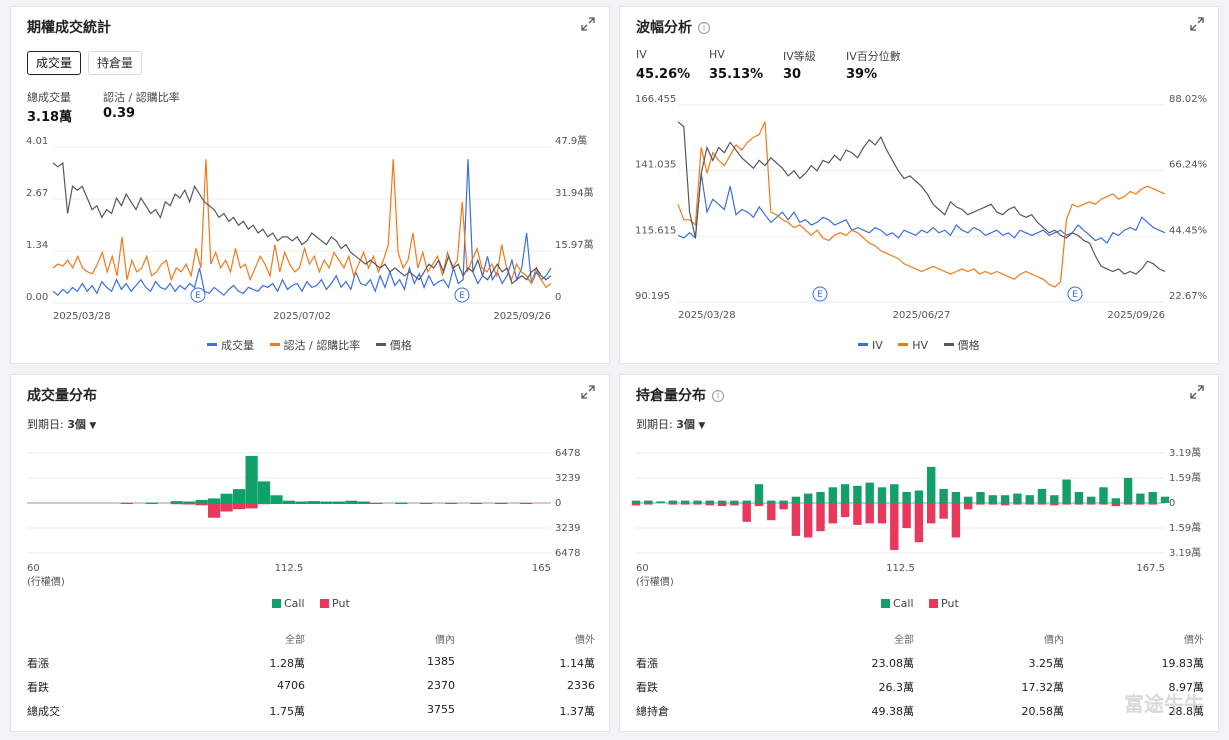 The image size is (1229, 740). What do you see at coordinates (50, 117) in the screenshot?
I see `total-volume-value: 3.18萬` at bounding box center [50, 117].